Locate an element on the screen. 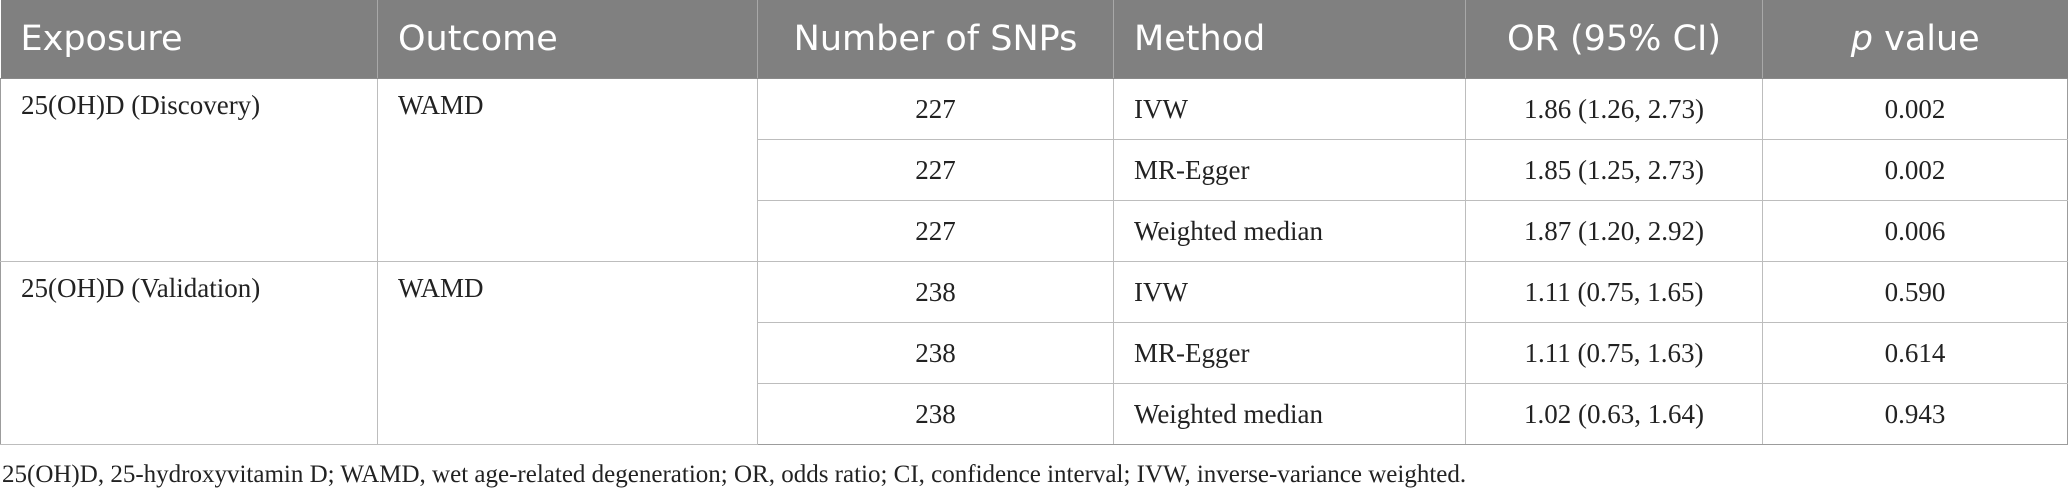  exposure-cell: 25(OH)D (Discovery) is located at coordinates (189, 170).